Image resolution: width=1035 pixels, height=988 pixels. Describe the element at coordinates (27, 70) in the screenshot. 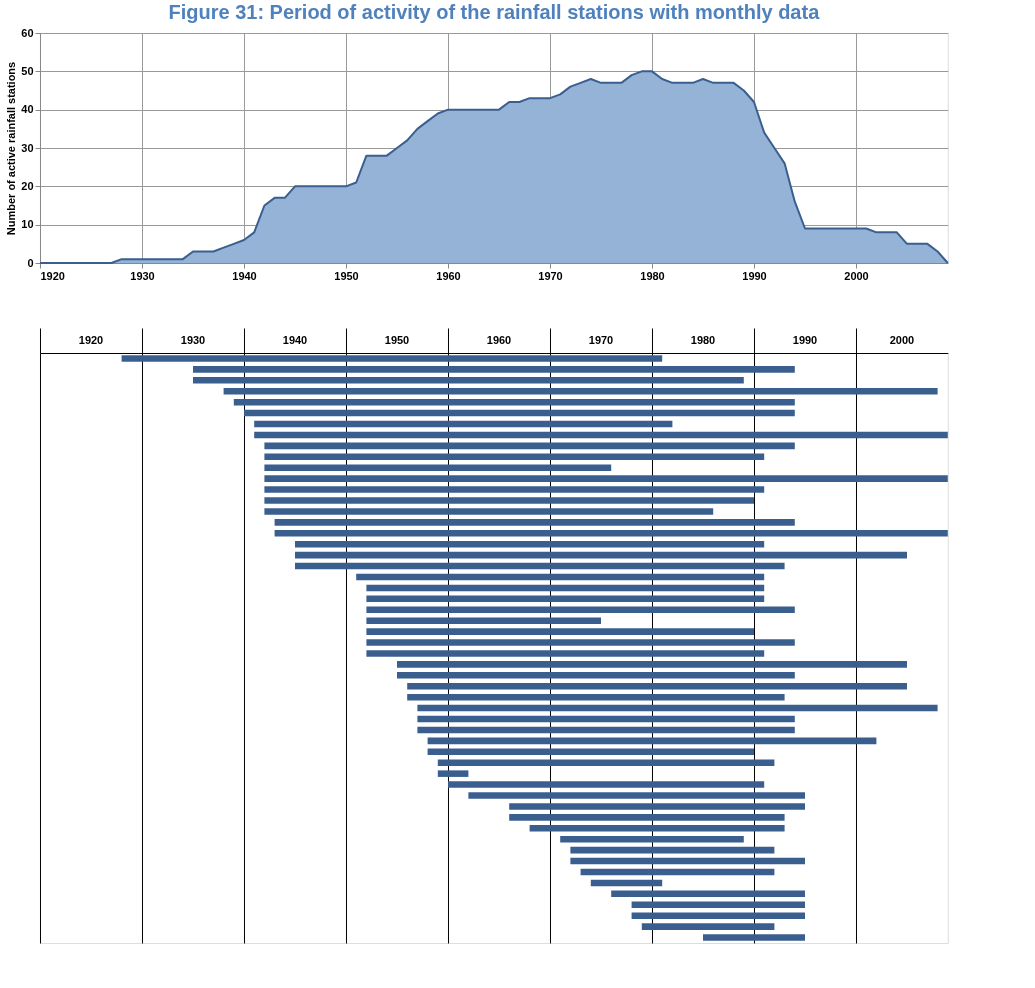

I see `y-tick-label: 50` at that location.